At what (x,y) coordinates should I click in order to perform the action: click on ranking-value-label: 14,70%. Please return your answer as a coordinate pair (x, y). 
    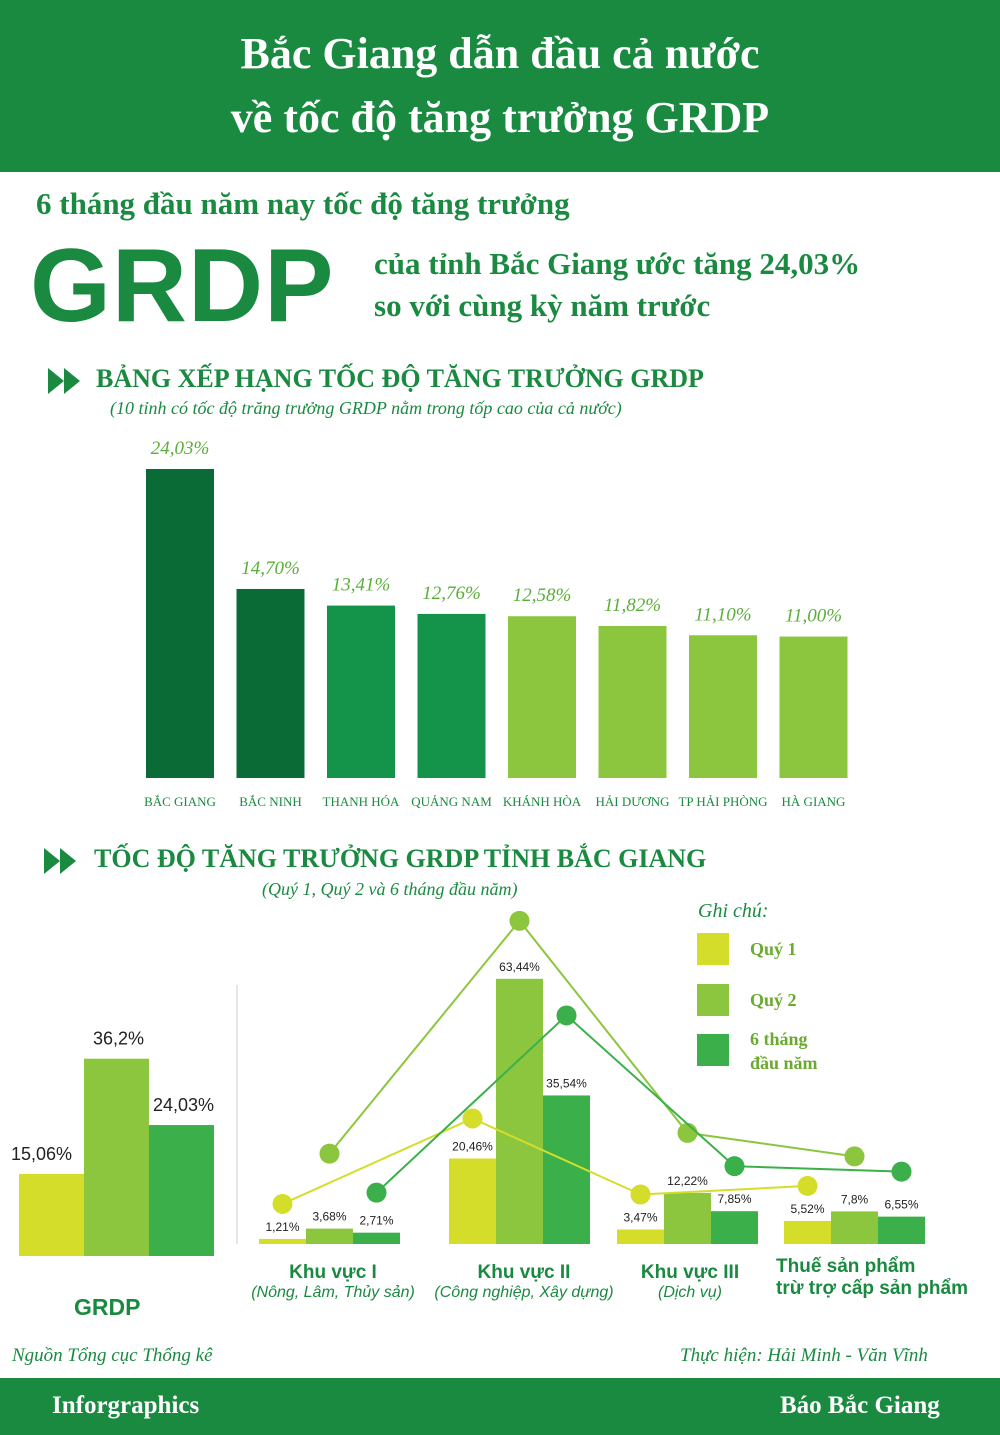
    Looking at the image, I should click on (270, 568).